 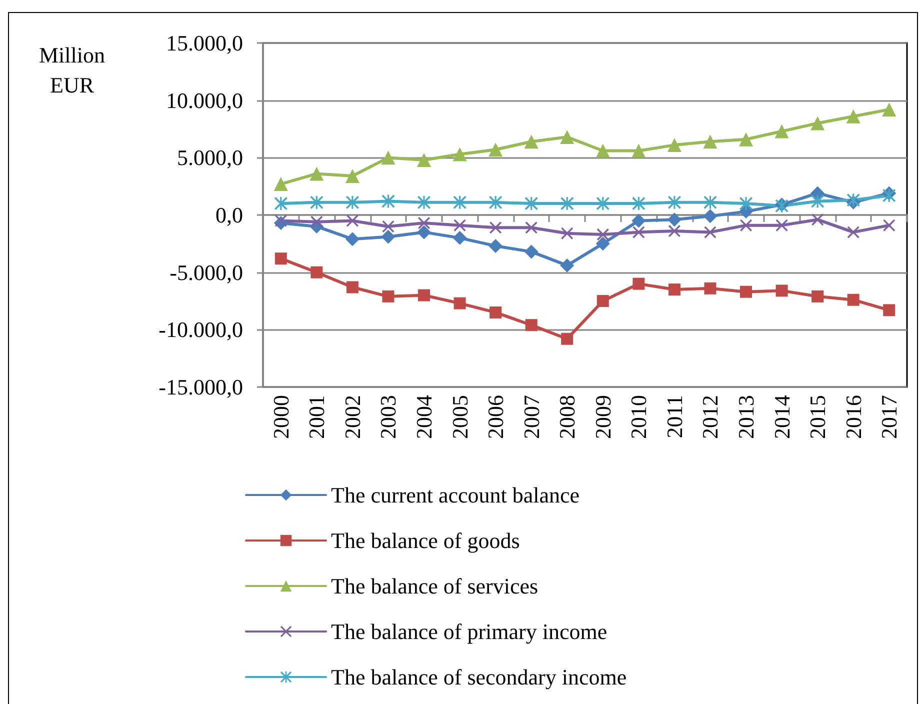 What do you see at coordinates (853, 417) in the screenshot?
I see `x-tick-label: 2016` at bounding box center [853, 417].